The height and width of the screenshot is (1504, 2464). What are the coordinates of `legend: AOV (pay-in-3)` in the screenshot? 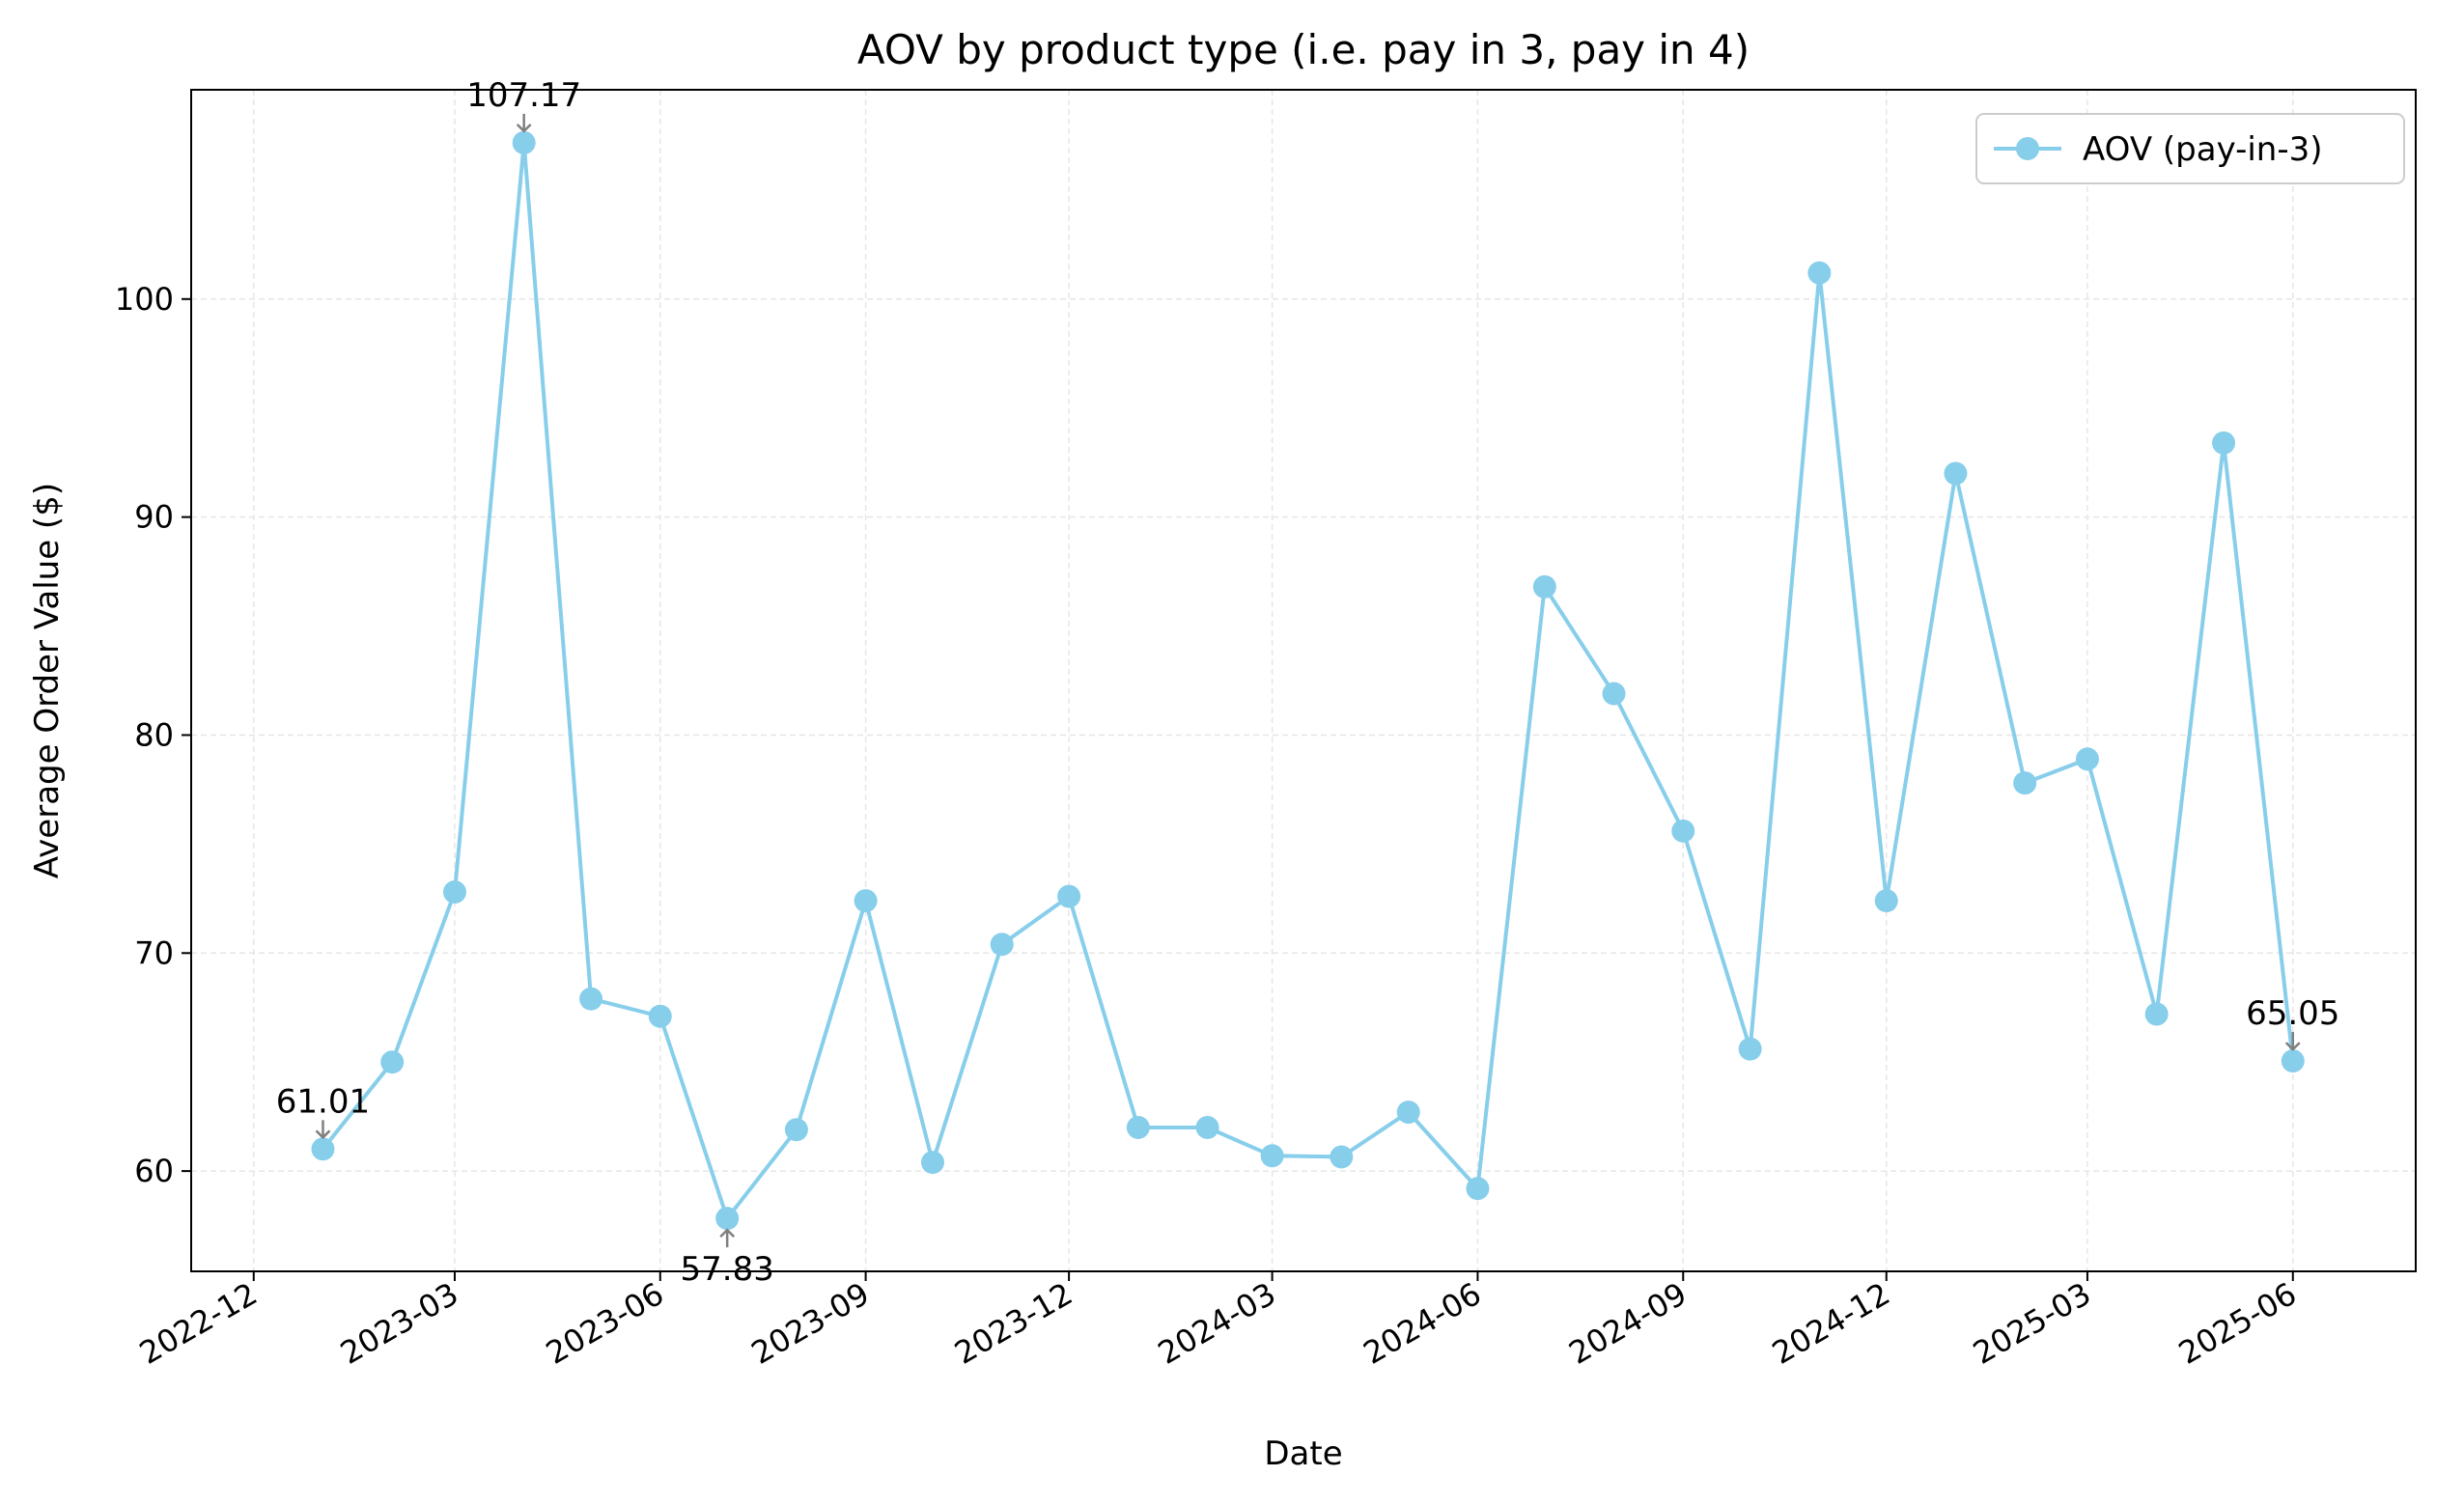 It's located at (2190, 148).